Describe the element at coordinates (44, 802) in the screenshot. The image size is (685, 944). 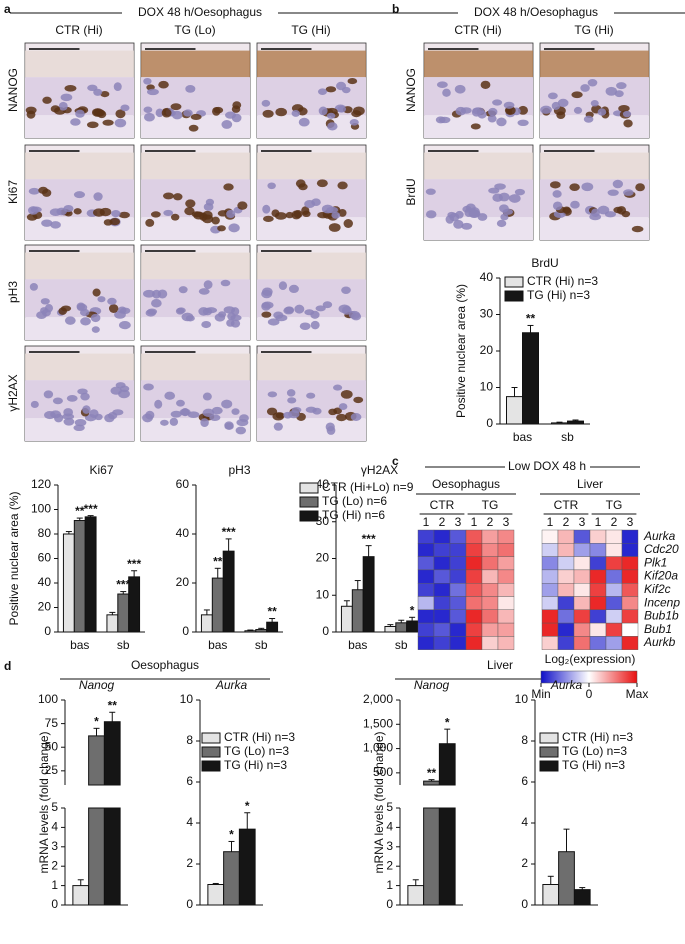
I see `y-axis-label: mRNA levels (fold change)` at that location.